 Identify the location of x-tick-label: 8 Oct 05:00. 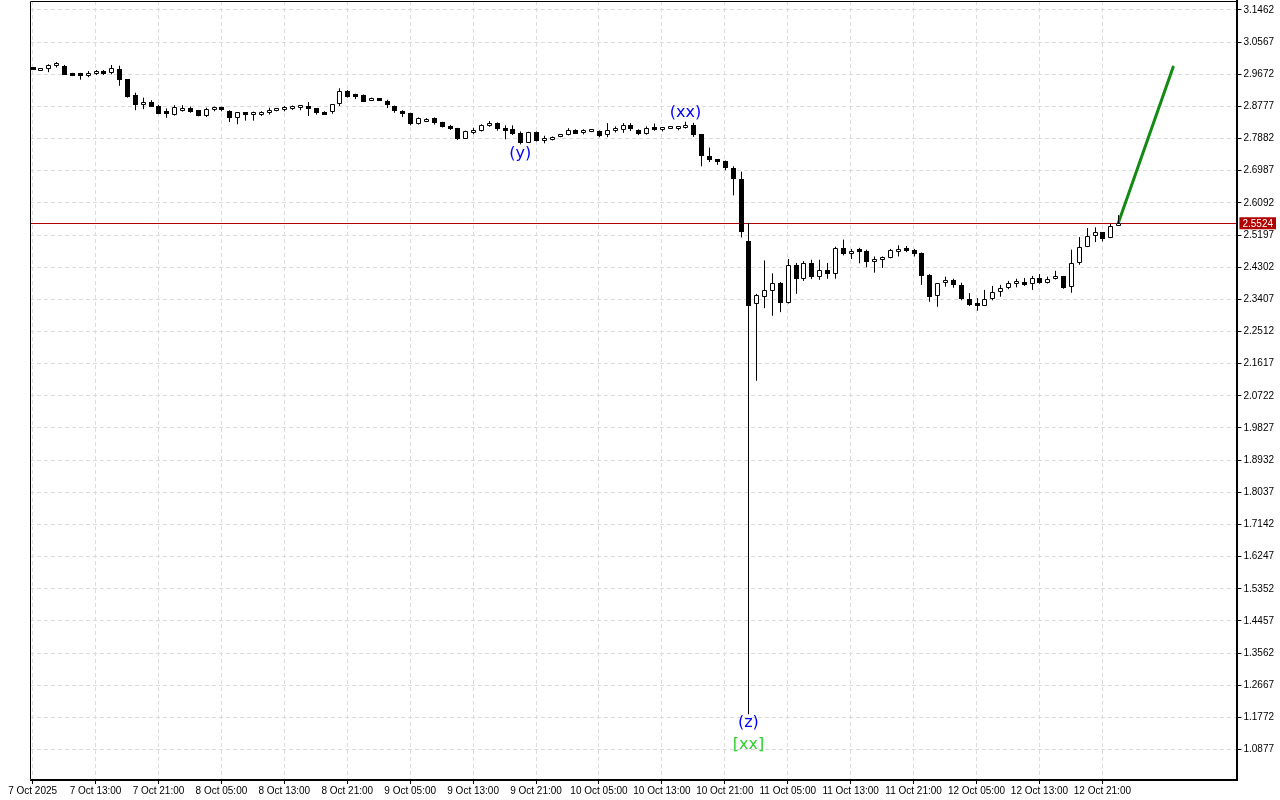
(221, 790).